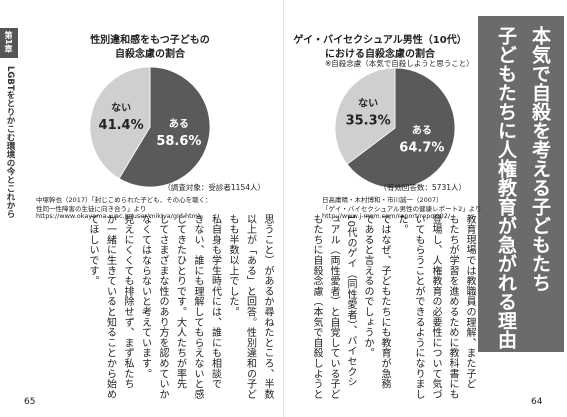 Image resolution: width=567 pixels, height=417 pixels. I want to click on body-column: た。, so click(401, 224).